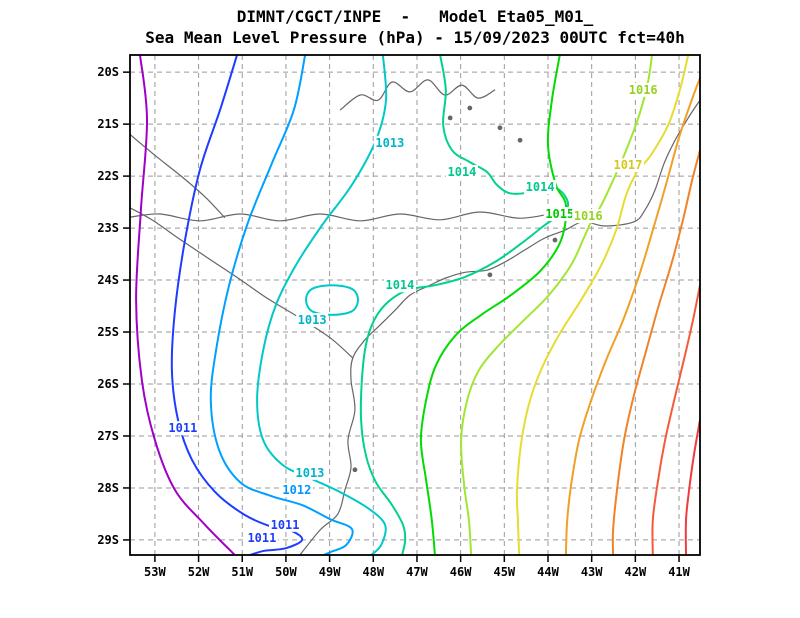 This screenshot has height=618, width=800. I want to click on lon-tick-label: 47W, so click(417, 572).